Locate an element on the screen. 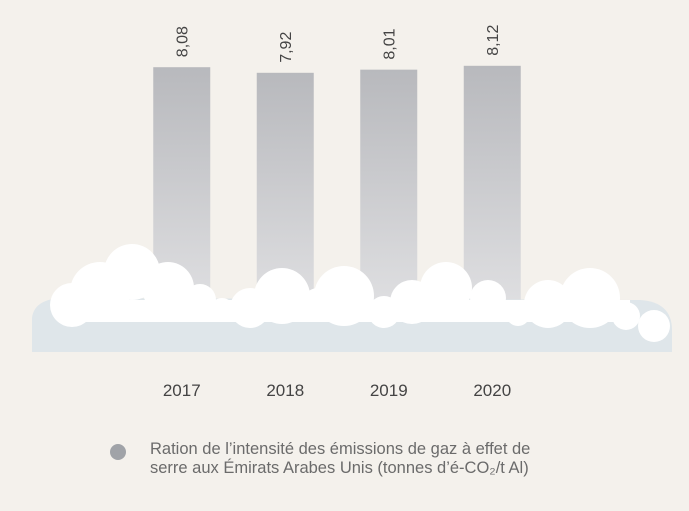 Image resolution: width=689 pixels, height=511 pixels. value-label: 7,92 is located at coordinates (286, 47).